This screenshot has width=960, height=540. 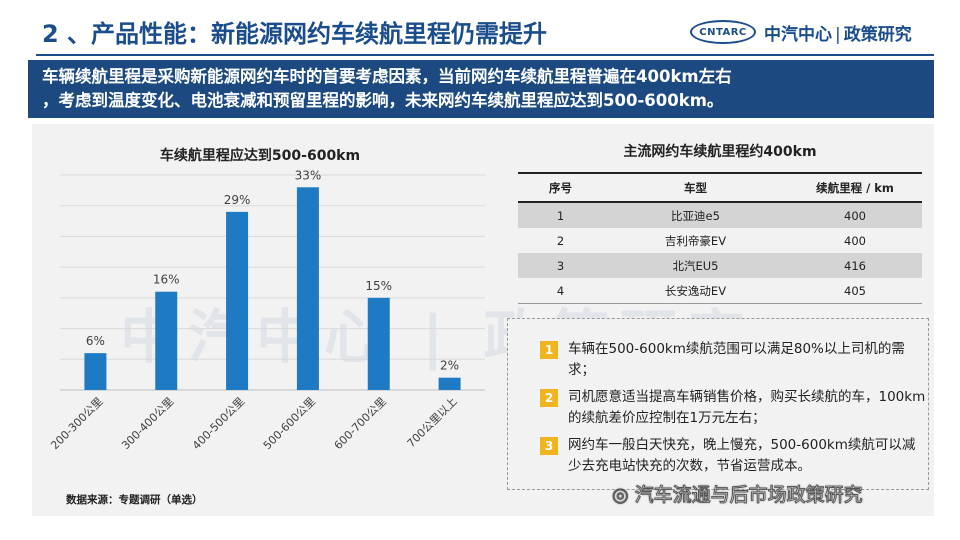 I want to click on brand-name: 中汽中心 | 政策研究, so click(x=838, y=32).